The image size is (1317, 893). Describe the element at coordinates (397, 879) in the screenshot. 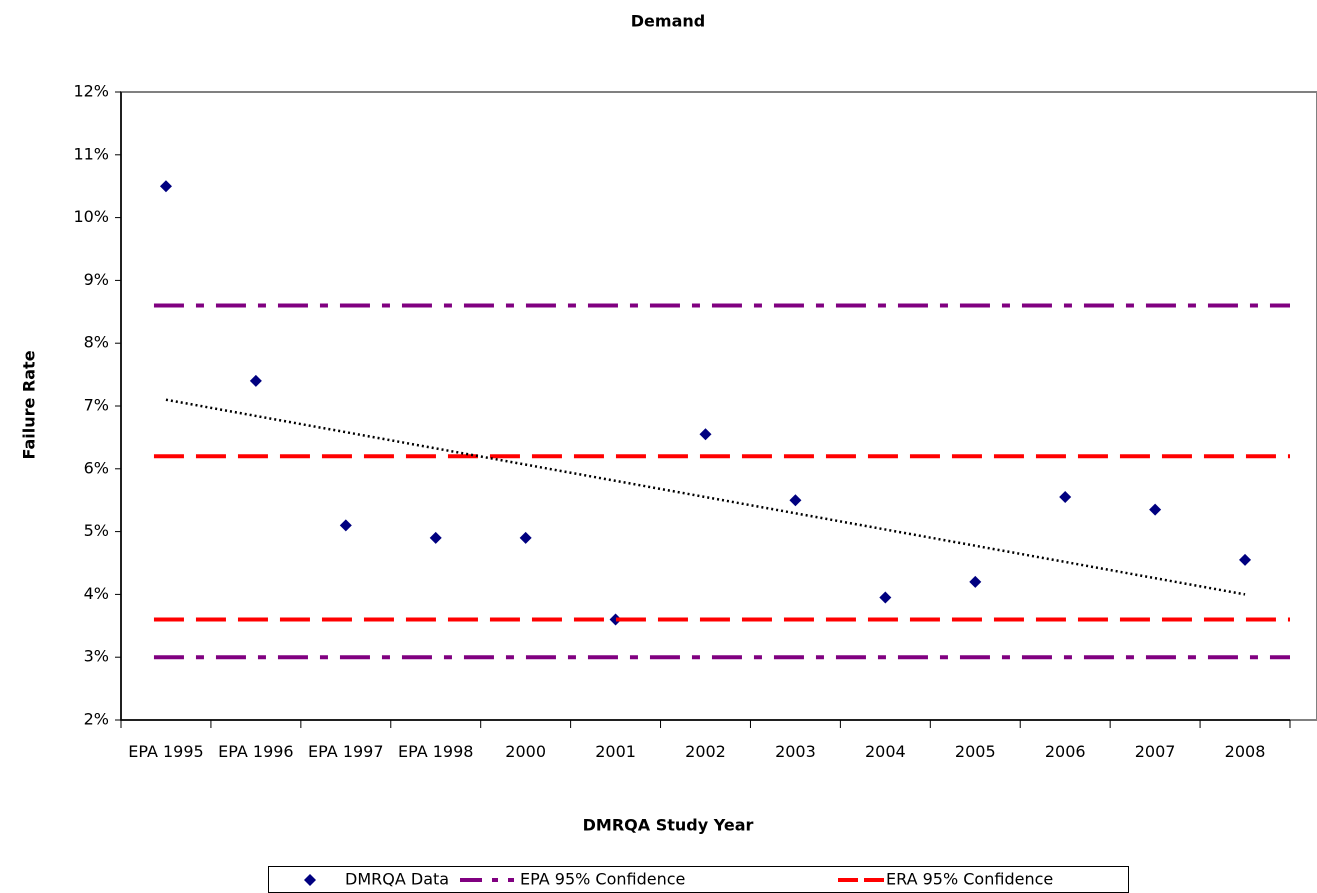

I see `legend-label: DMRQA Data` at that location.